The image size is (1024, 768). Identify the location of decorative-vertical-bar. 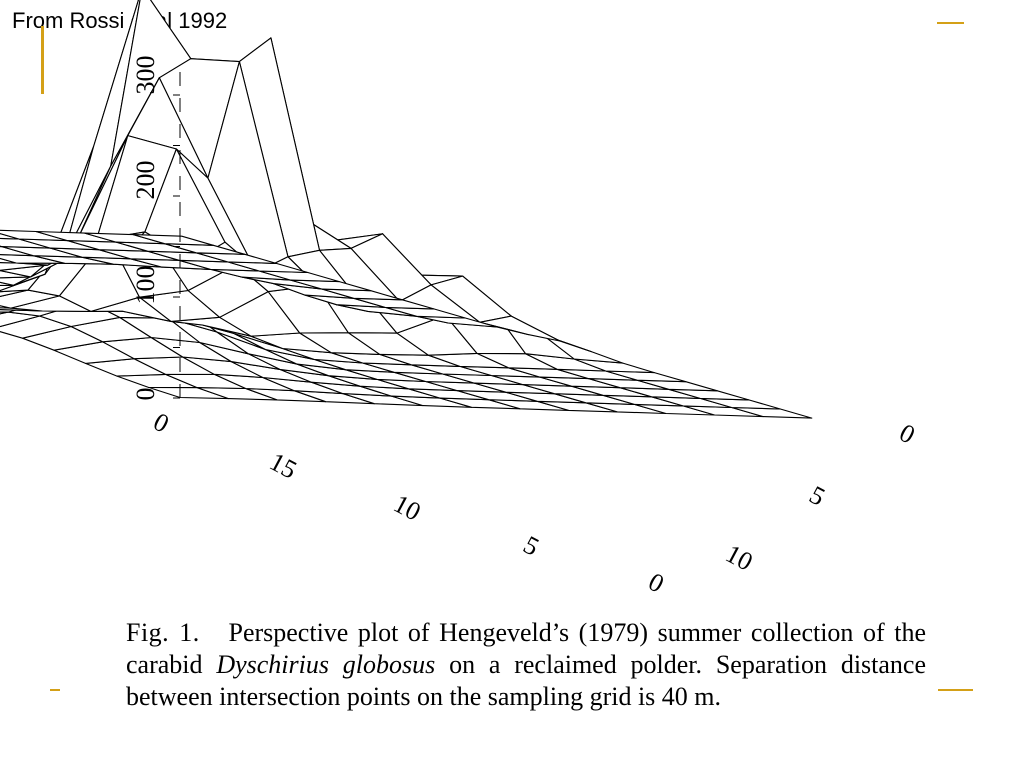
(42, 60).